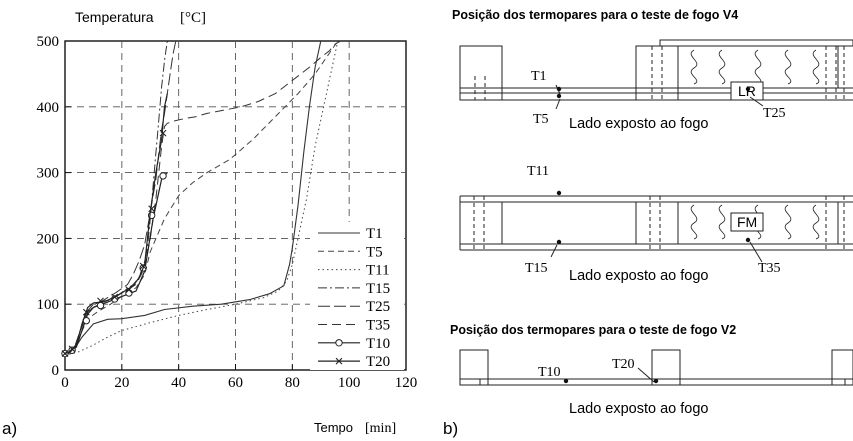  I want to click on thermocouple-t5, so click(559, 96).